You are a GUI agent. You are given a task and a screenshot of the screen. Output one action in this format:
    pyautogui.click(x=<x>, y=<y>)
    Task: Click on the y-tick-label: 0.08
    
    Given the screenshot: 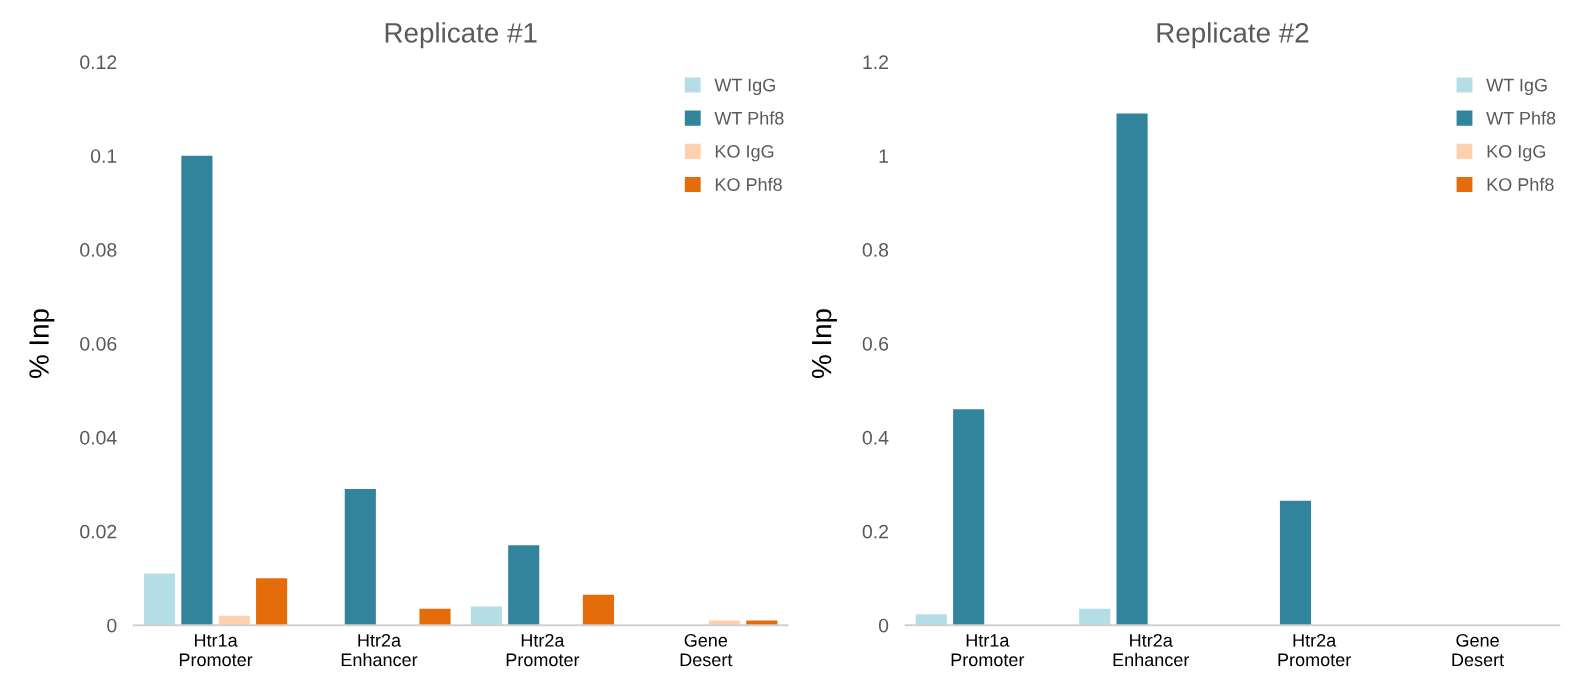 What is the action you would take?
    pyautogui.click(x=98, y=250)
    